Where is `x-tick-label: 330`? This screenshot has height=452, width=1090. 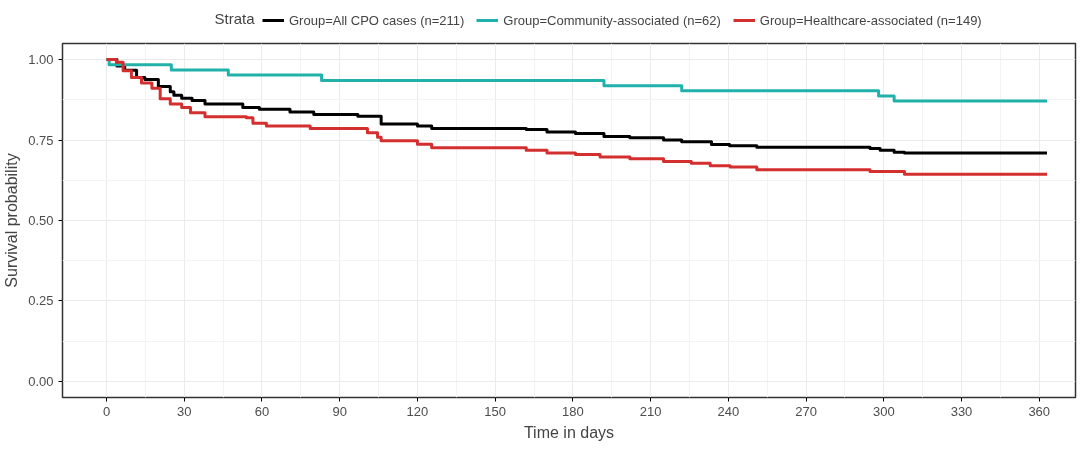
x-tick-label: 330 is located at coordinates (961, 411).